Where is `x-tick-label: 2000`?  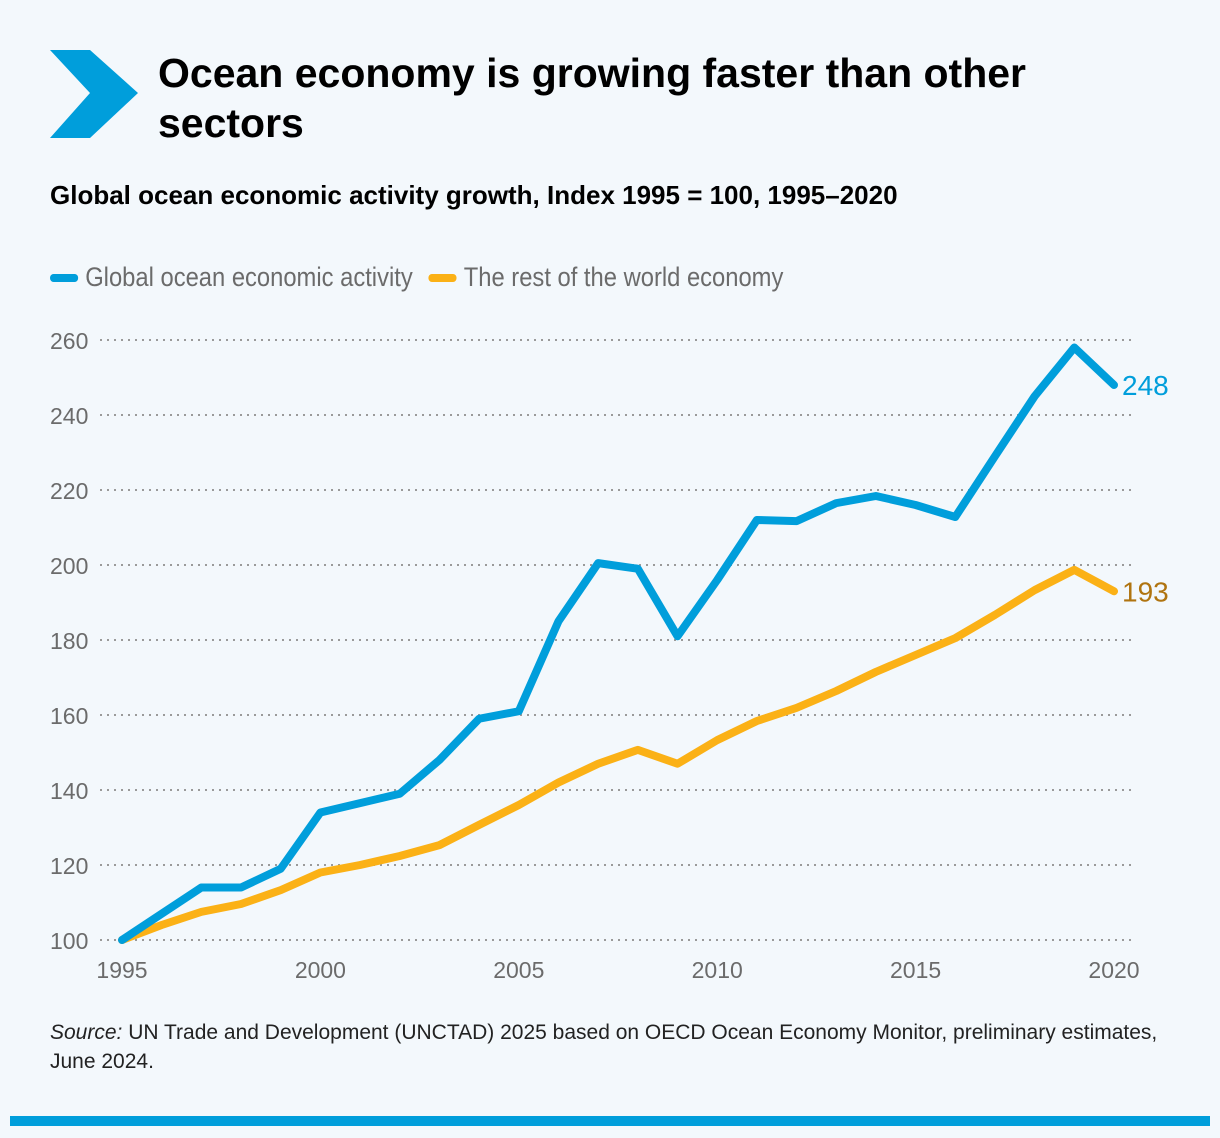 x-tick-label: 2000 is located at coordinates (320, 970).